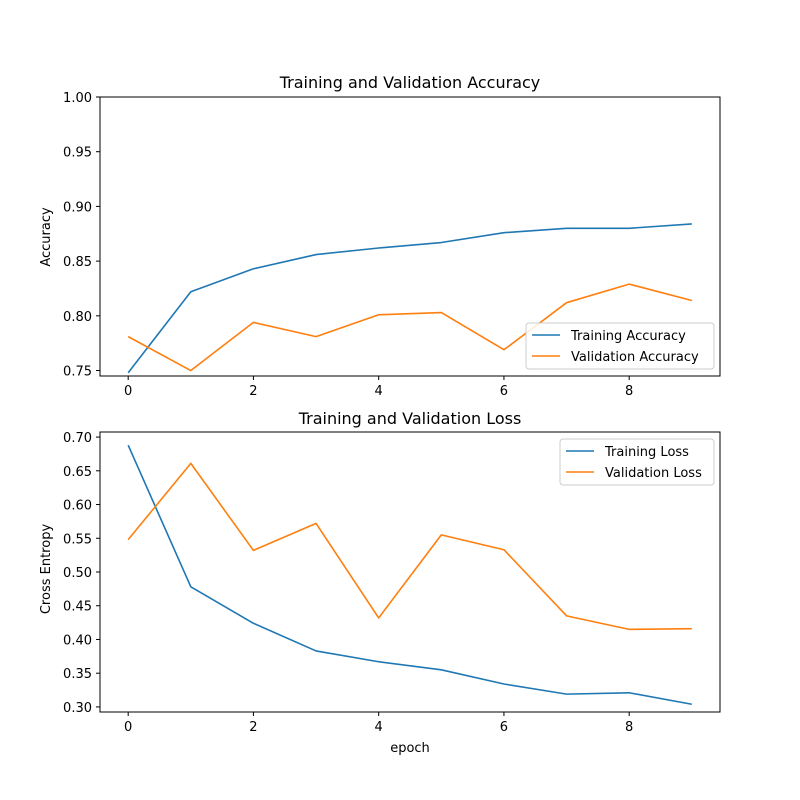  I want to click on y-tick-label: 0.50, so click(77, 573).